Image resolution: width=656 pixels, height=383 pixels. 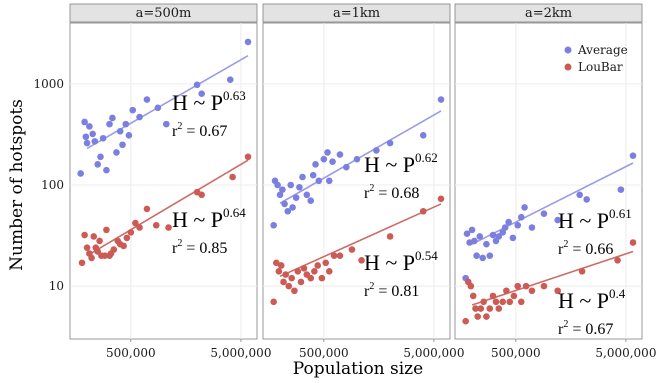 What do you see at coordinates (426, 157) in the screenshot?
I see `power-law-exponent: 0.62` at bounding box center [426, 157].